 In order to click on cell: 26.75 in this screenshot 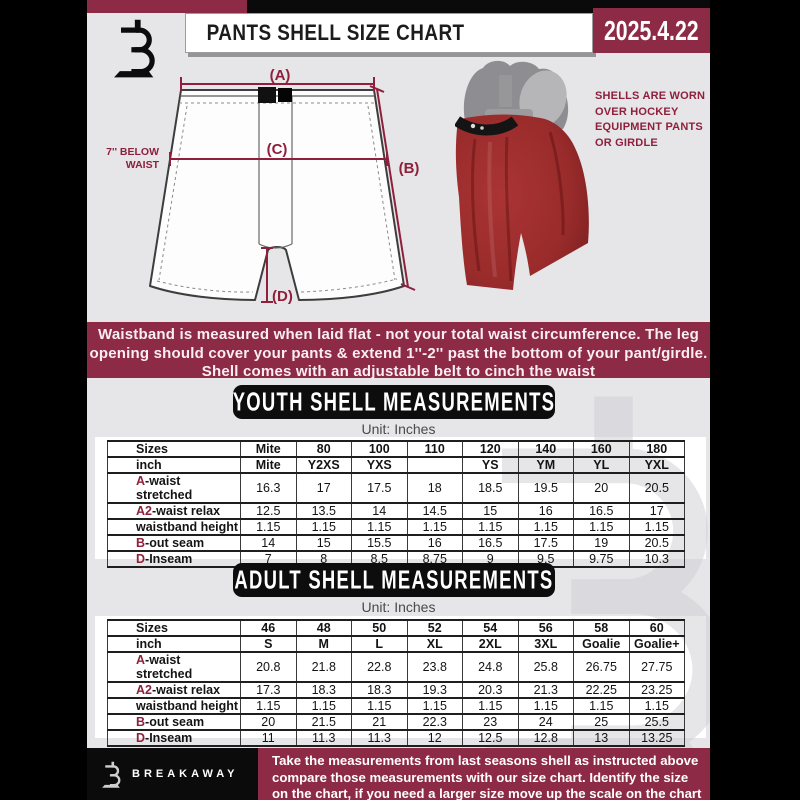, I will do `click(601, 667)`.